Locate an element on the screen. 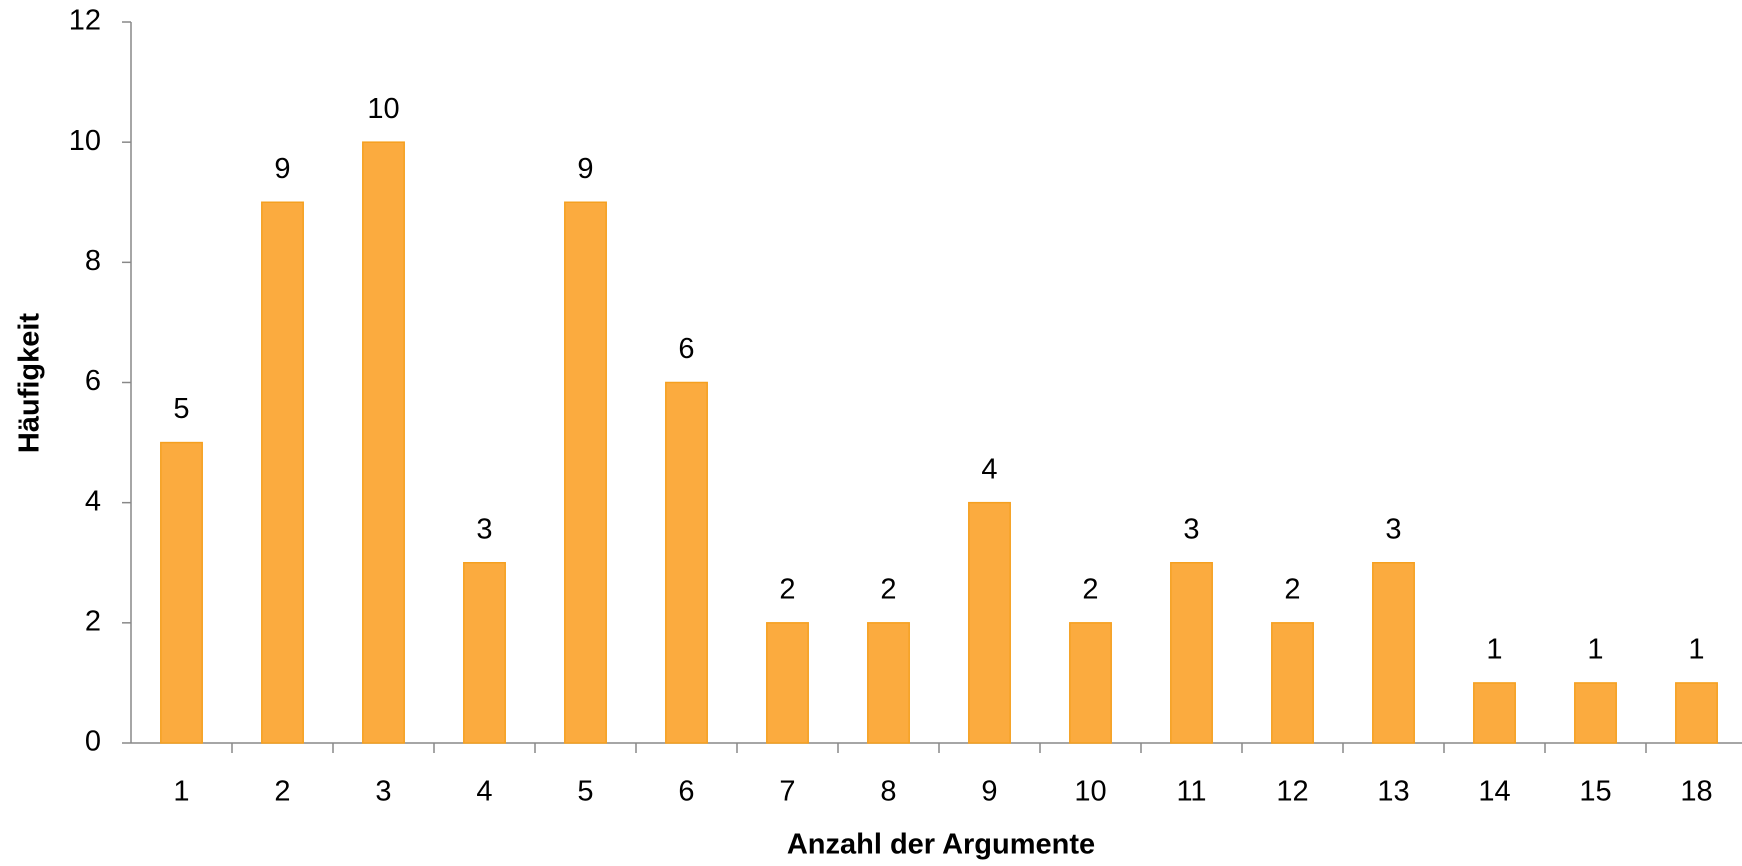 This screenshot has height=866, width=1742. x-tick-label: 12 is located at coordinates (1292, 792).